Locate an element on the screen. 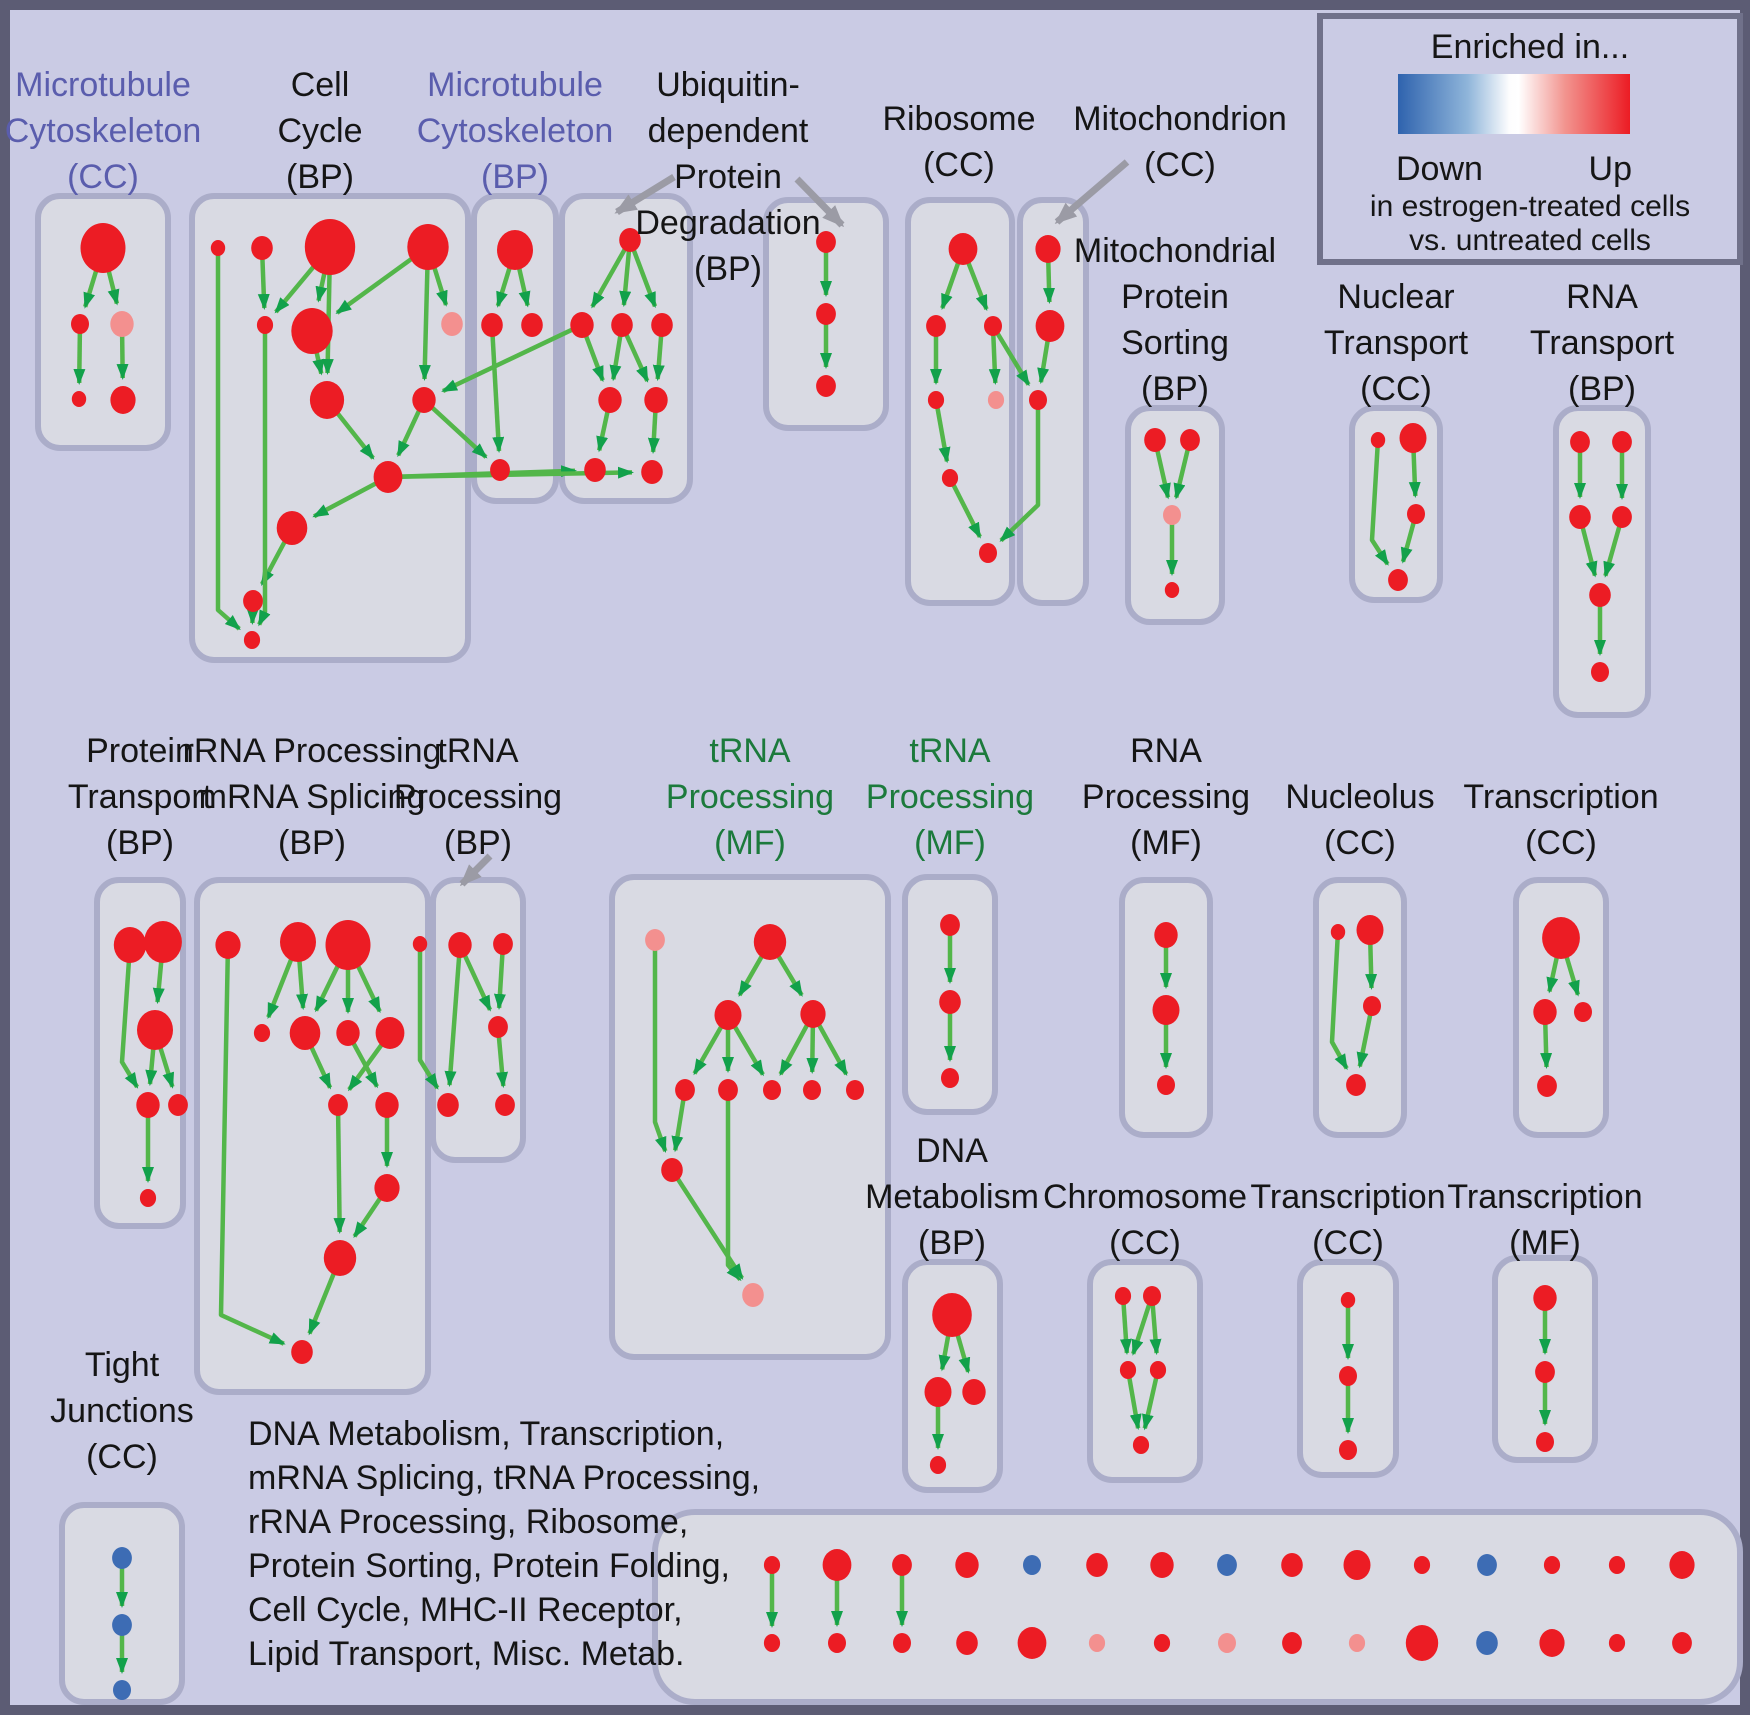 The width and height of the screenshot is (1750, 1715). go-term-node-rm4 is located at coordinates (390, 1033).